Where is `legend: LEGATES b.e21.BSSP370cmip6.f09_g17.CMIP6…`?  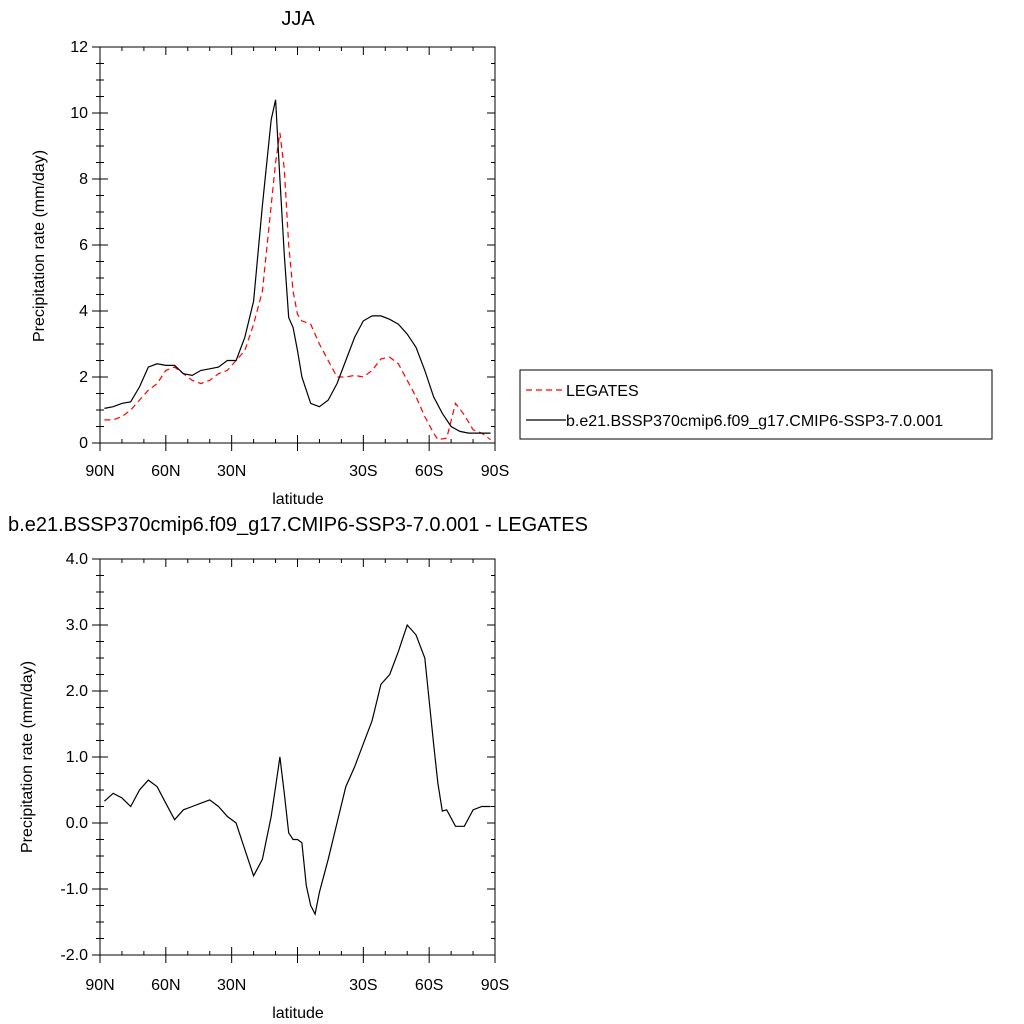 legend: LEGATES b.e21.BSSP370cmip6.f09_g17.CMIP6… is located at coordinates (756, 404).